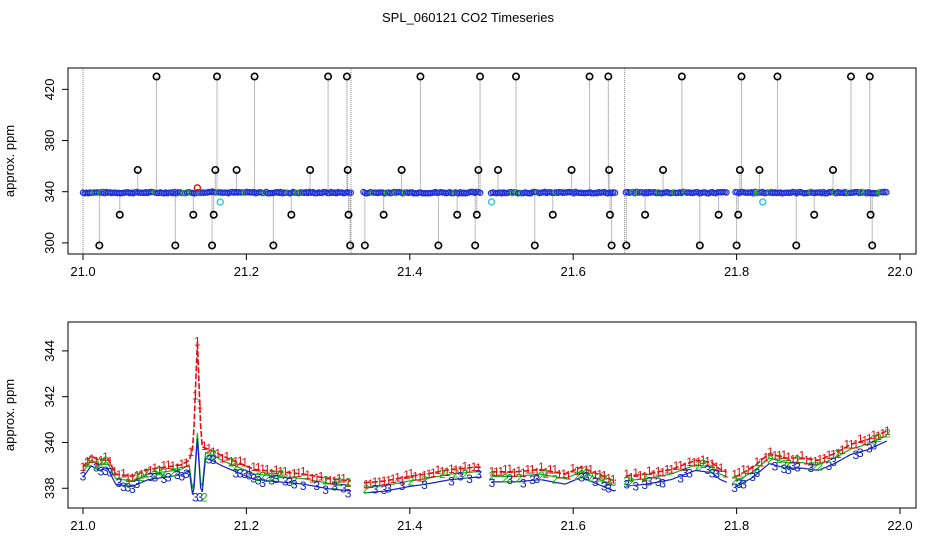 This screenshot has height=540, width=936. Describe the element at coordinates (726, 192) in the screenshot. I see `baseline-point` at that location.